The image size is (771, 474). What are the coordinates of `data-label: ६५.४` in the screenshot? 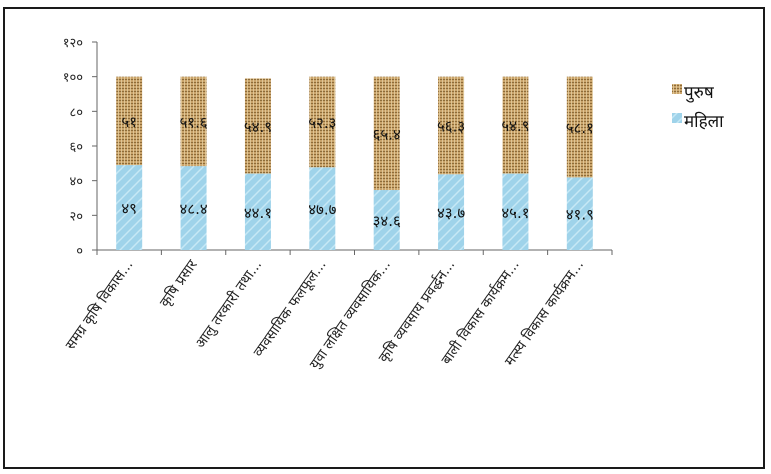 It's located at (387, 134).